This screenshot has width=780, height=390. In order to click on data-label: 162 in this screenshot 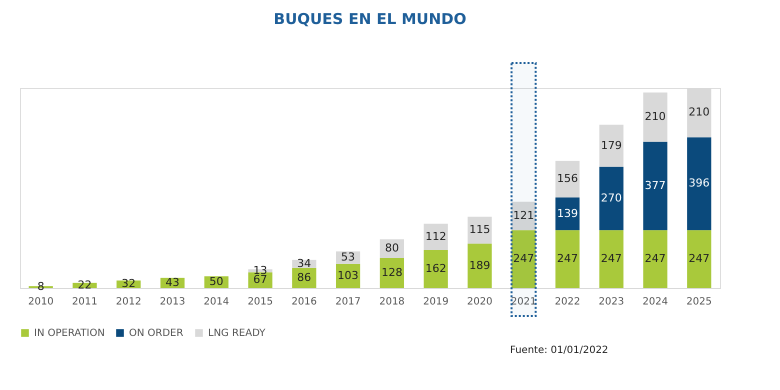, I will do `click(435, 269)`.